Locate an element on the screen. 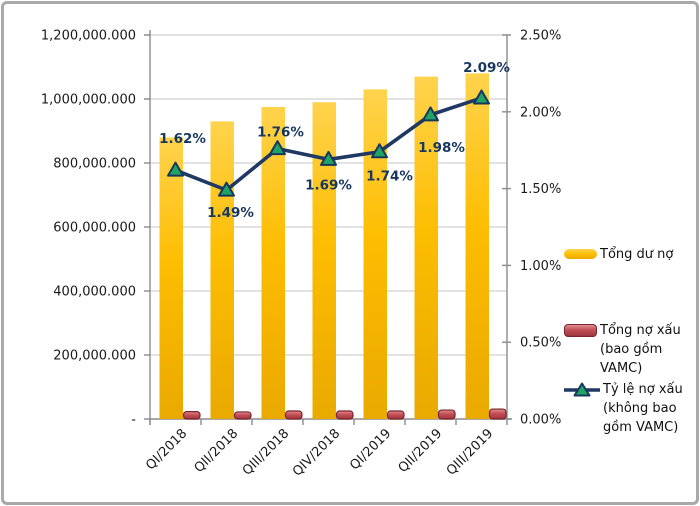 Image resolution: width=700 pixels, height=506 pixels. npl-data-label: 1.98% is located at coordinates (441, 148).